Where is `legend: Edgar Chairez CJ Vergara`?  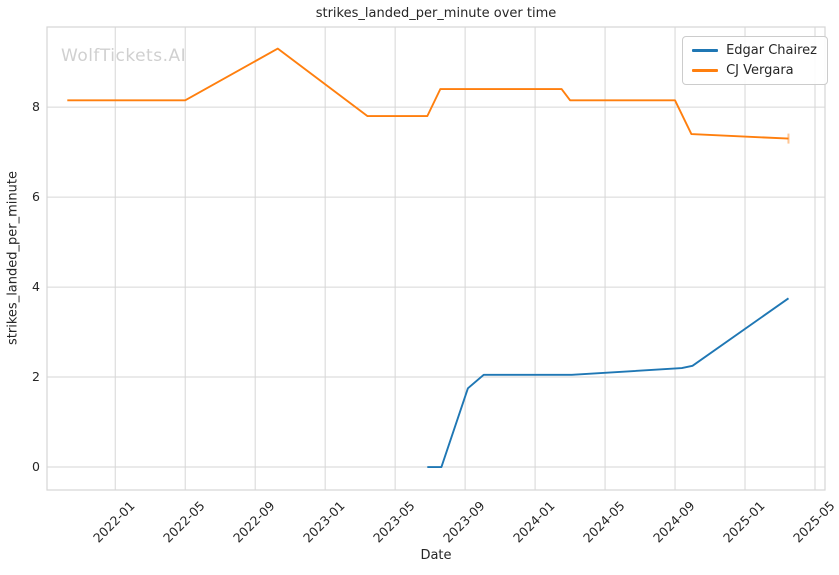 legend: Edgar Chairez CJ Vergara is located at coordinates (755, 60).